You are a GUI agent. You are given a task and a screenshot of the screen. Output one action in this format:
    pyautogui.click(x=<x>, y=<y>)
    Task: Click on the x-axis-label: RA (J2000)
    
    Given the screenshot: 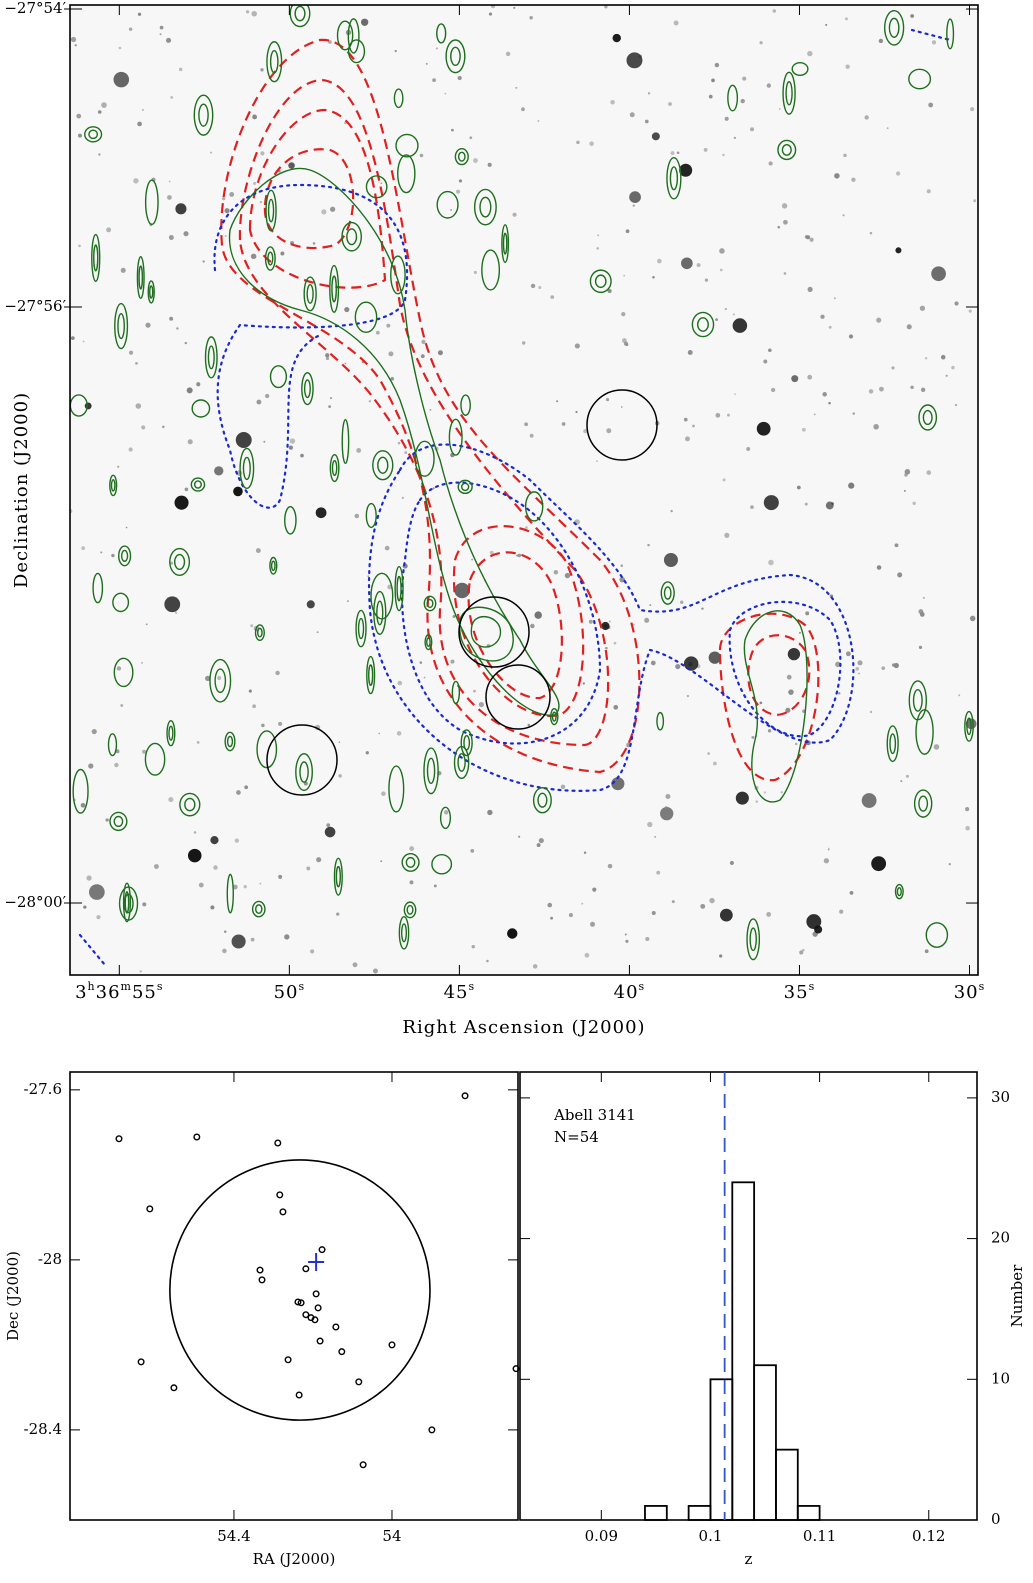 What is the action you would take?
    pyautogui.click(x=294, y=1559)
    